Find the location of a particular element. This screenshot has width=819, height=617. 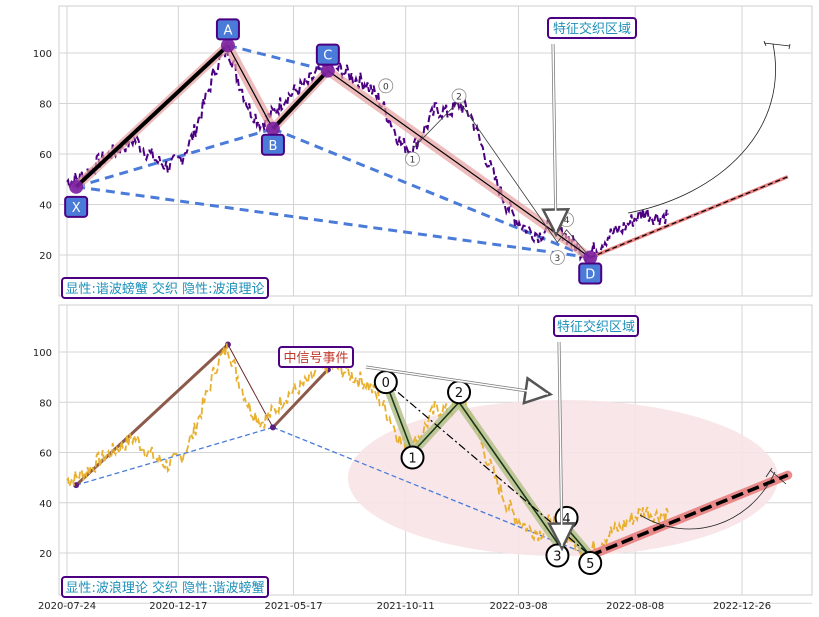

x-tick-label: 2020-12-17 is located at coordinates (178, 606).